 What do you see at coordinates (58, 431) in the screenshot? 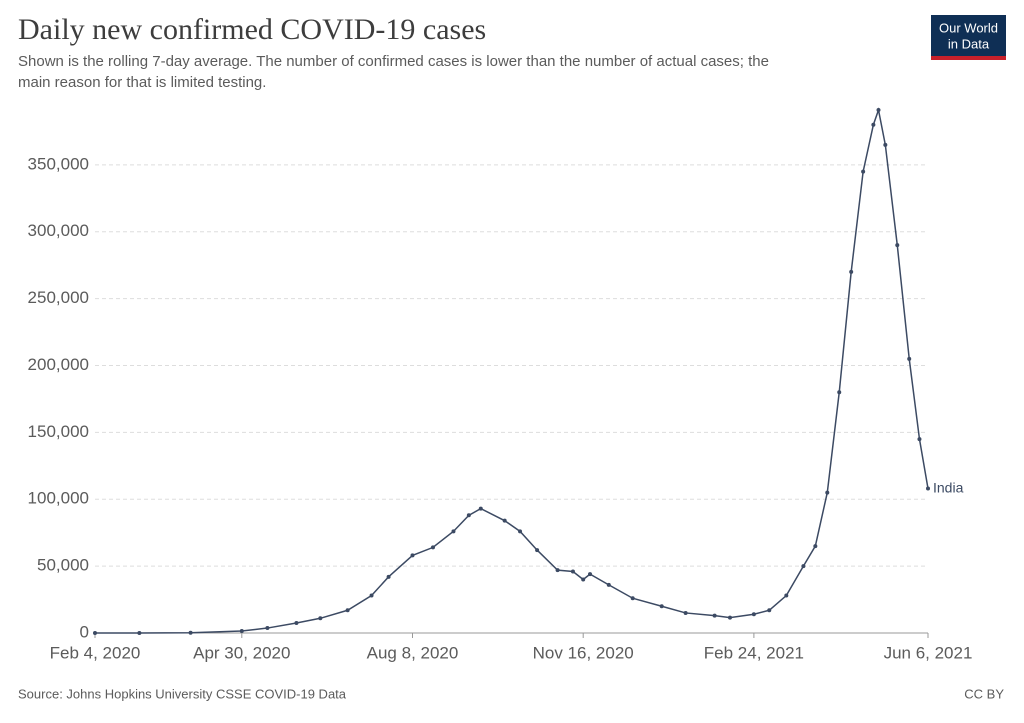
I see `y-tick-label: 150,000` at bounding box center [58, 431].